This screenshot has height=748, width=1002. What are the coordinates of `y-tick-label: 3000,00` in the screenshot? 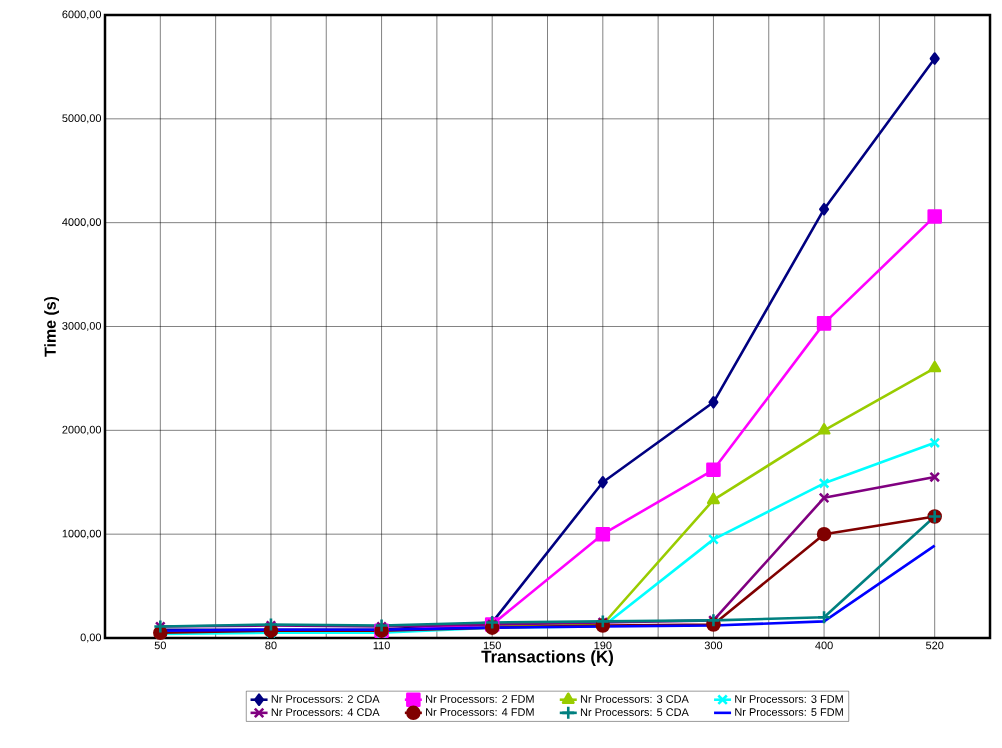 It's located at (82, 326).